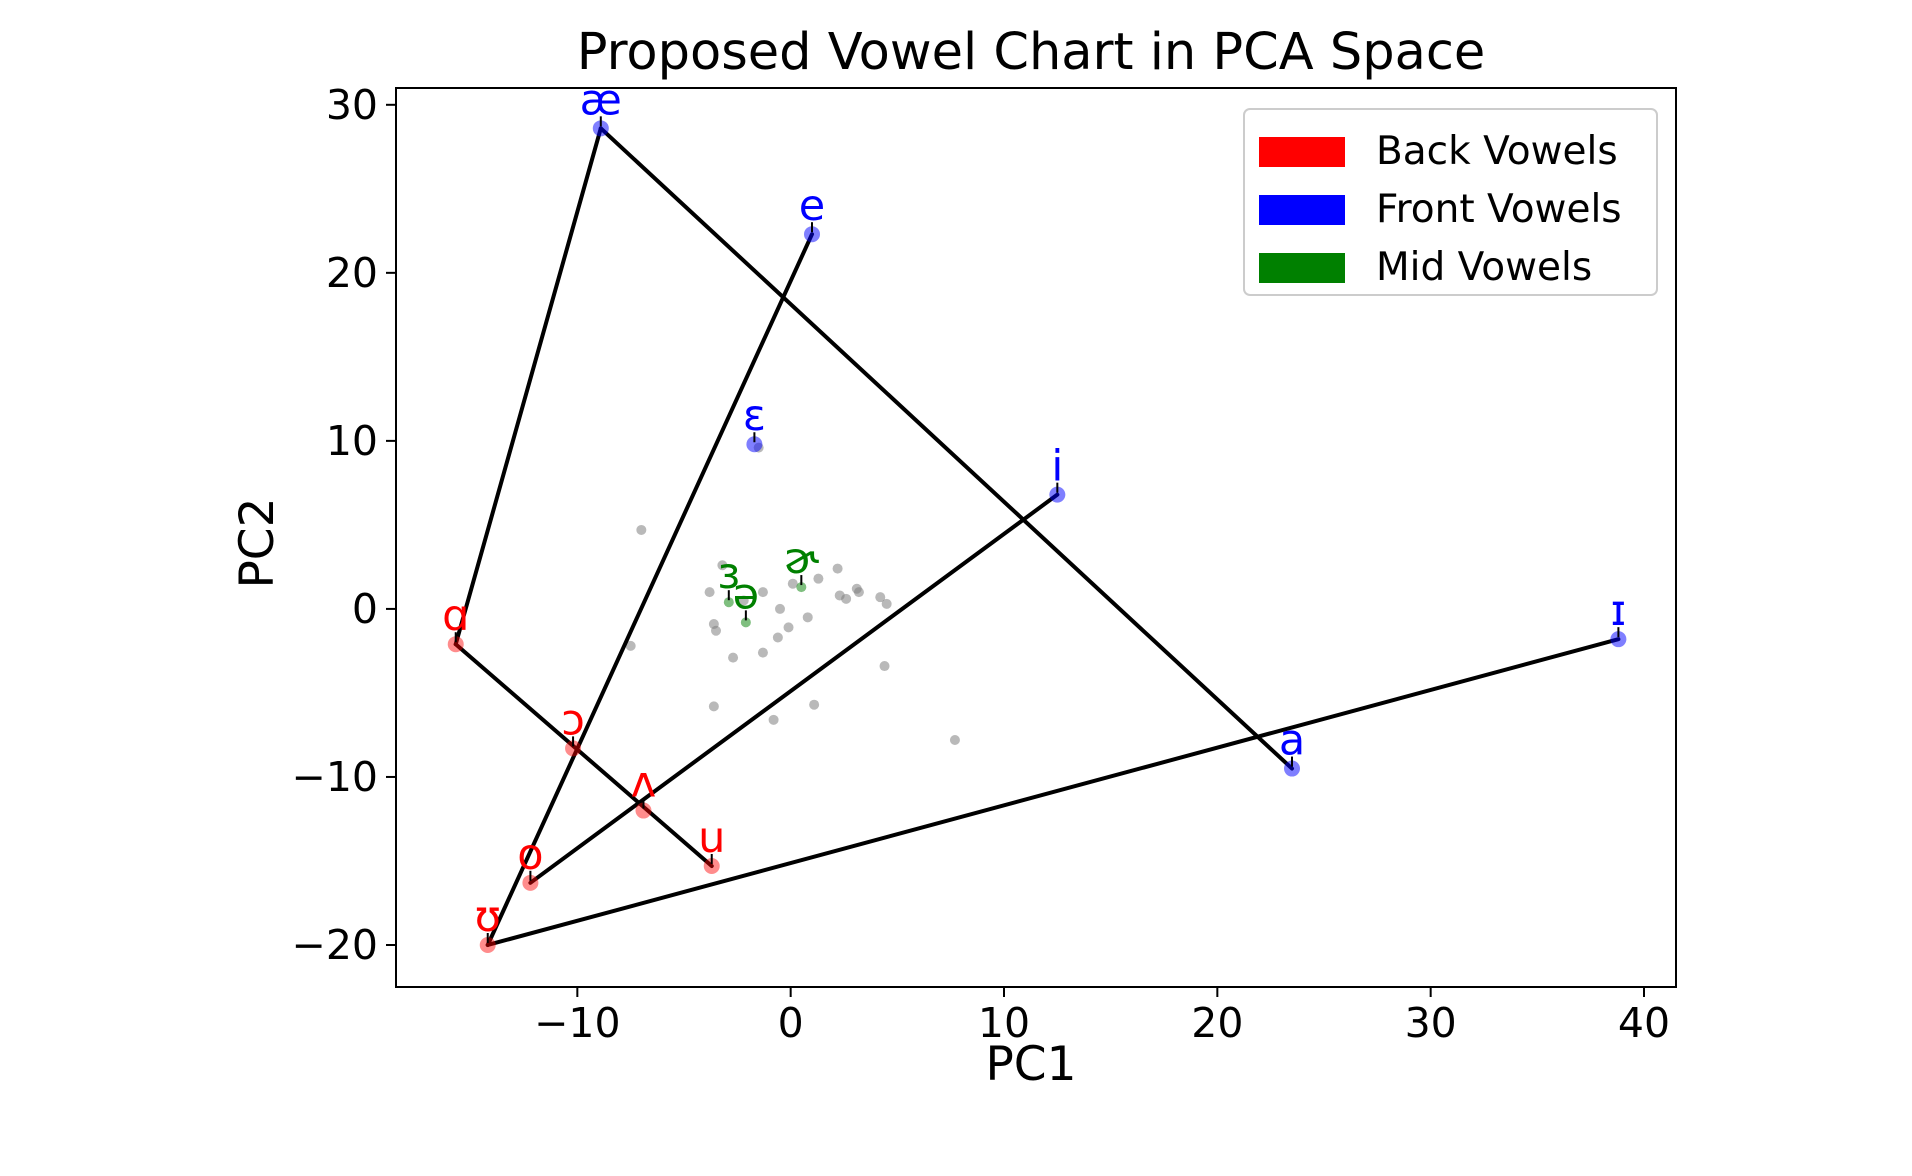  Describe the element at coordinates (1484, 267) in the screenshot. I see `legend-entry-label: Mid Vowels` at that location.